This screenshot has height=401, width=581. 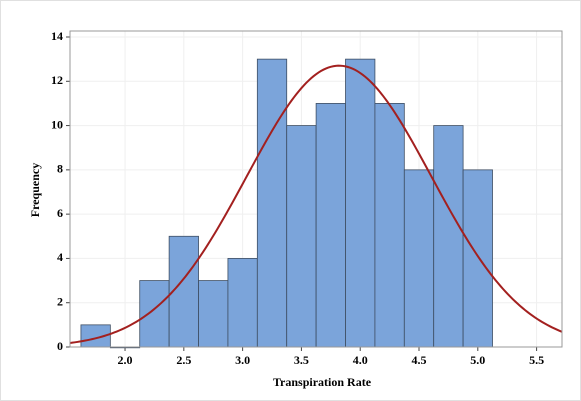 What do you see at coordinates (419, 360) in the screenshot?
I see `x-tick-label: 4.5` at bounding box center [419, 360].